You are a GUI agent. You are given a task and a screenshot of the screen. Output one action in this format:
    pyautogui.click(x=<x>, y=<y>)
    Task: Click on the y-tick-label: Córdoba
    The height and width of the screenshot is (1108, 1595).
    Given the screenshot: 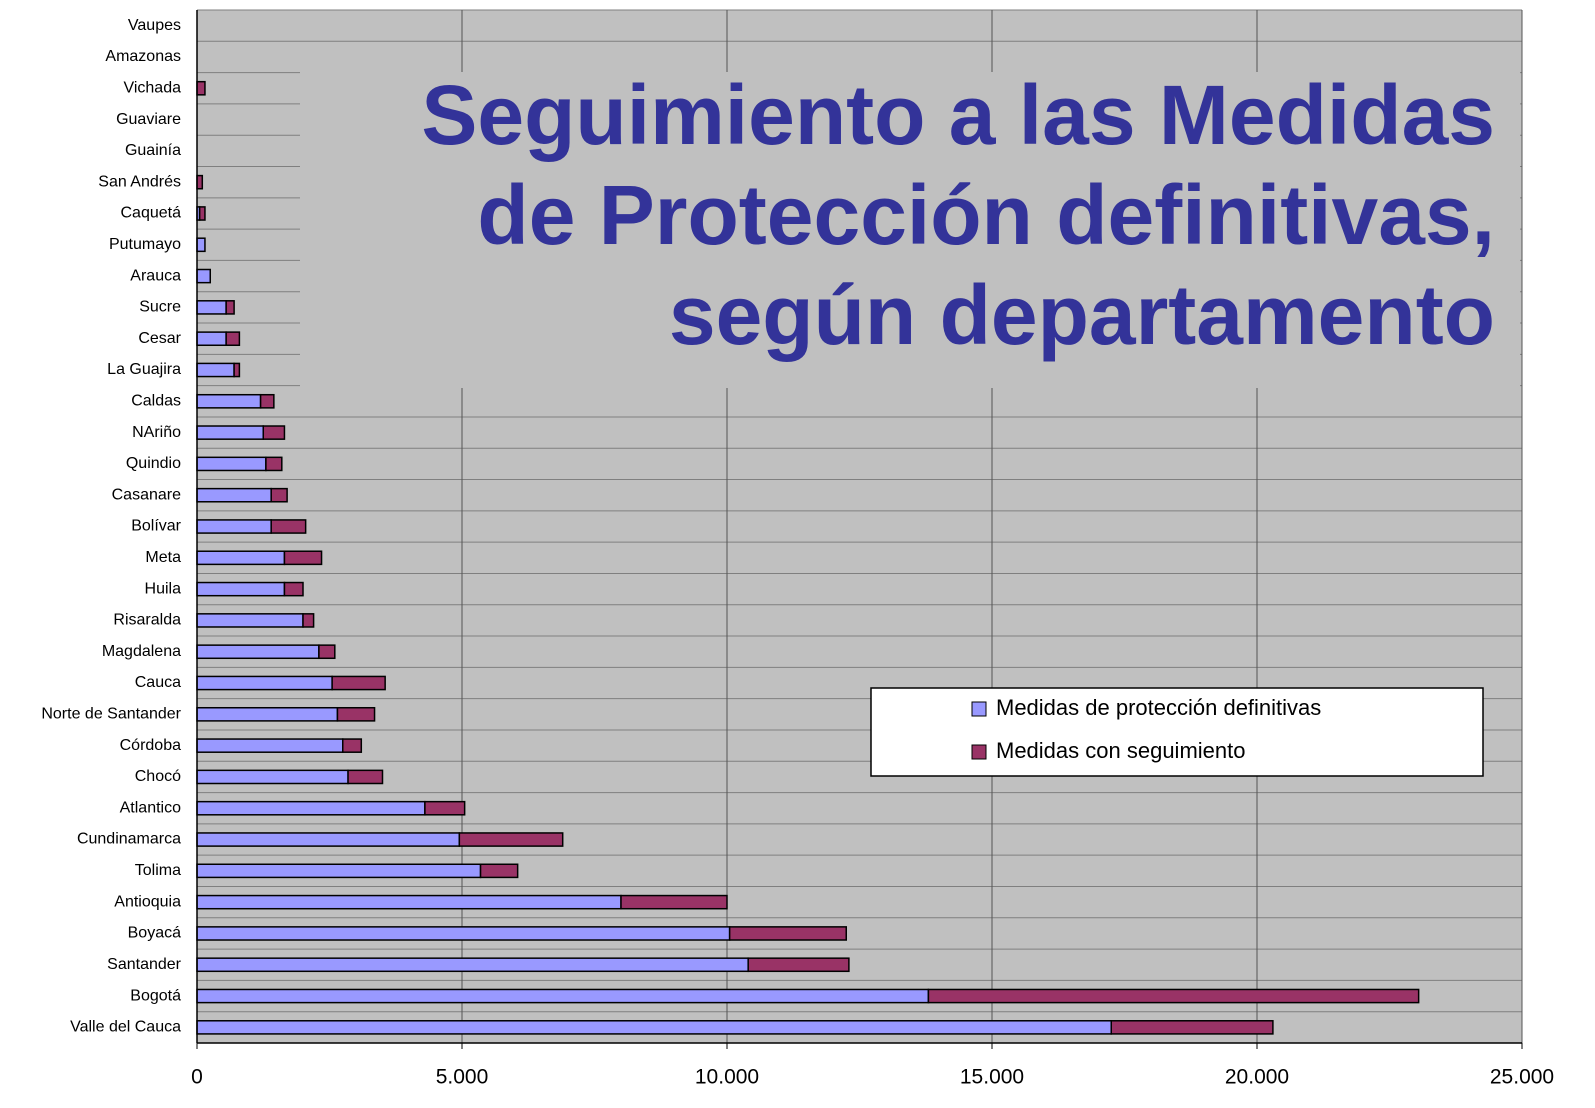 What is the action you would take?
    pyautogui.click(x=150, y=745)
    